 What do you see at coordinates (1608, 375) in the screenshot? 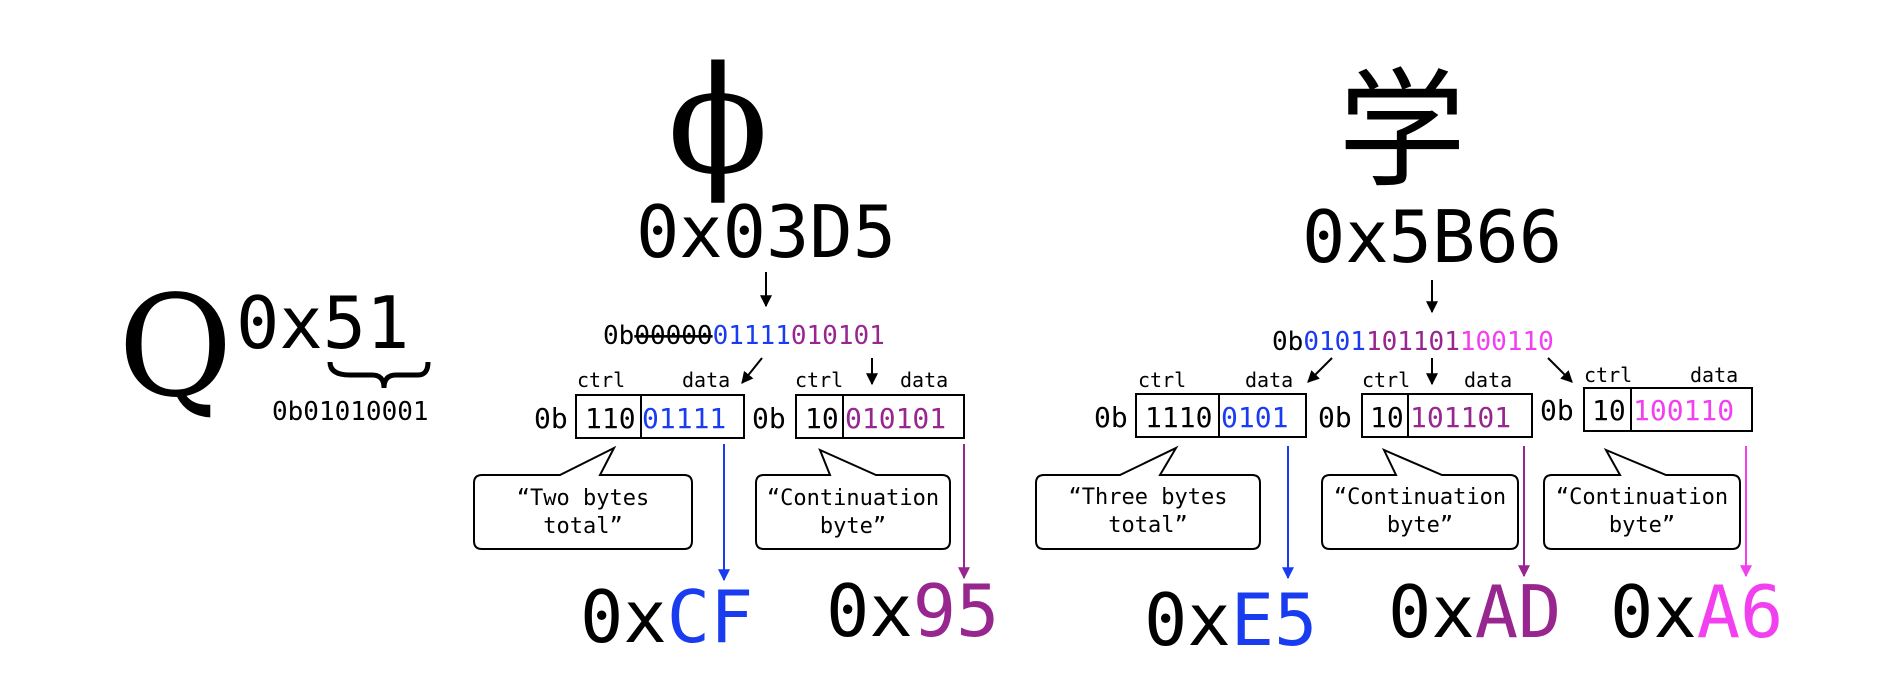
I see `xue-byte3-ctrl-label: ctrl` at bounding box center [1608, 375].